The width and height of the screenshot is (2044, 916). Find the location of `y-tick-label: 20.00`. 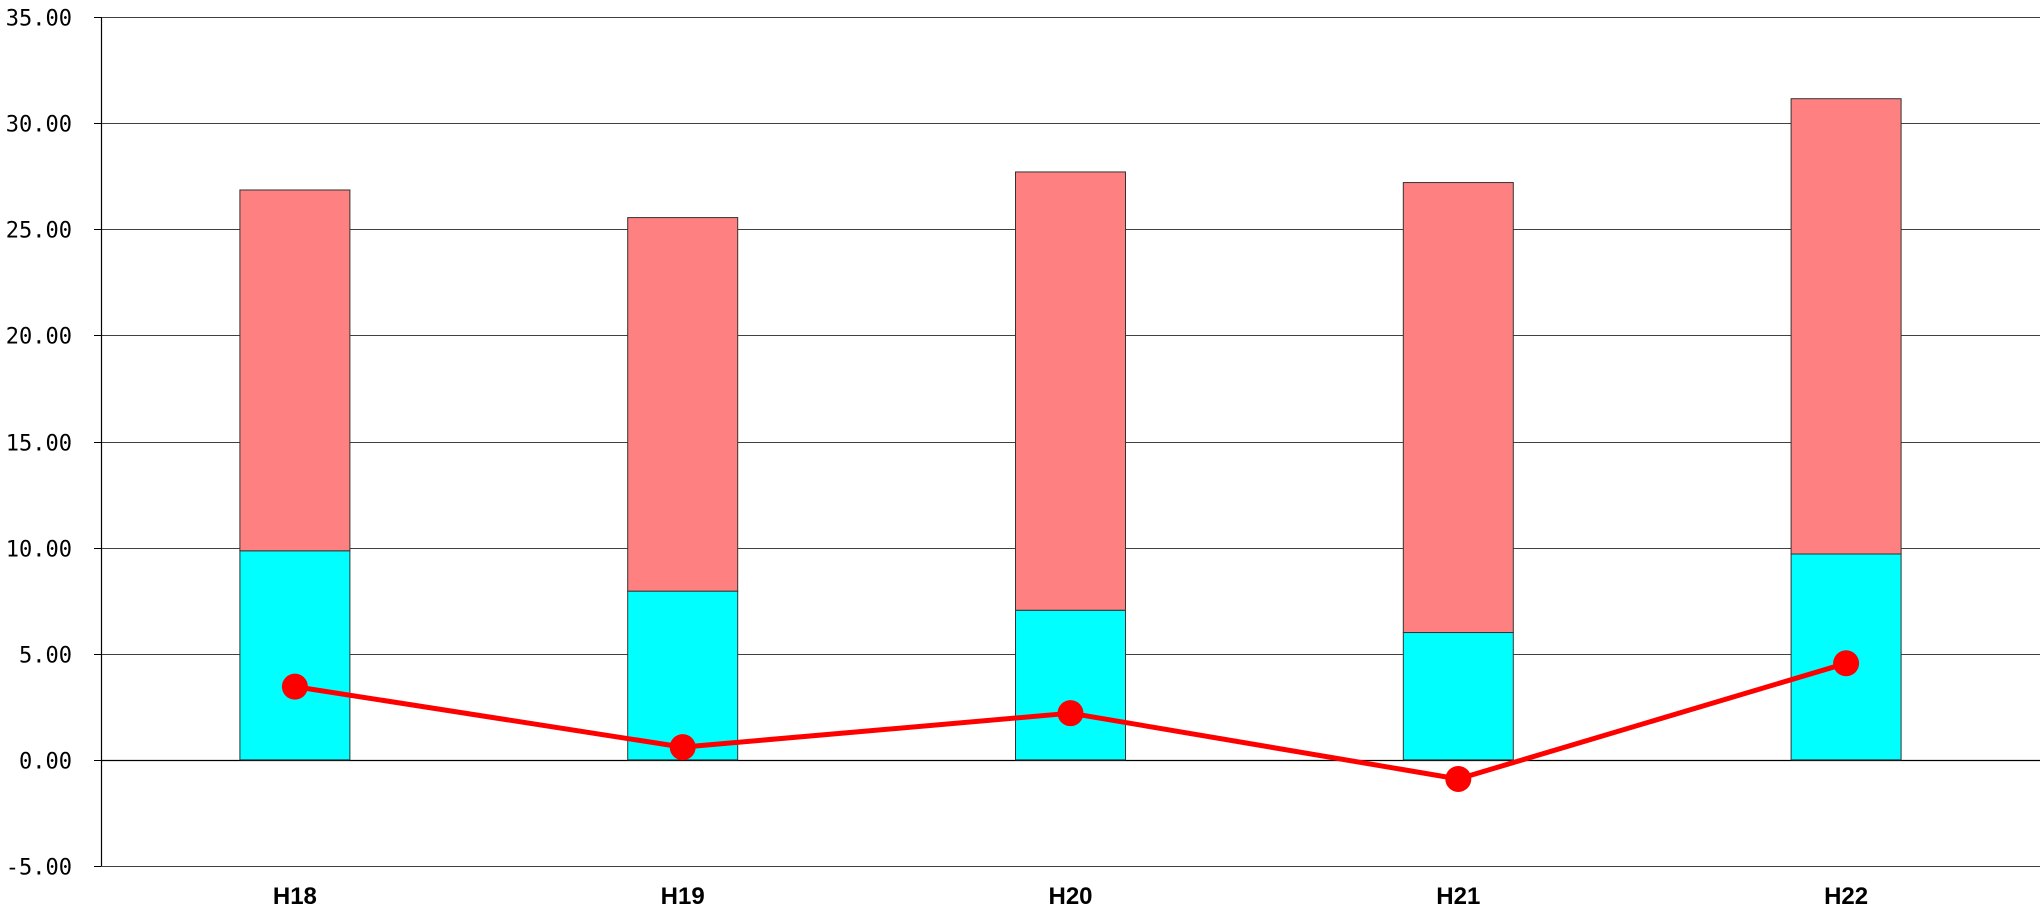

y-tick-label: 20.00 is located at coordinates (39, 337).